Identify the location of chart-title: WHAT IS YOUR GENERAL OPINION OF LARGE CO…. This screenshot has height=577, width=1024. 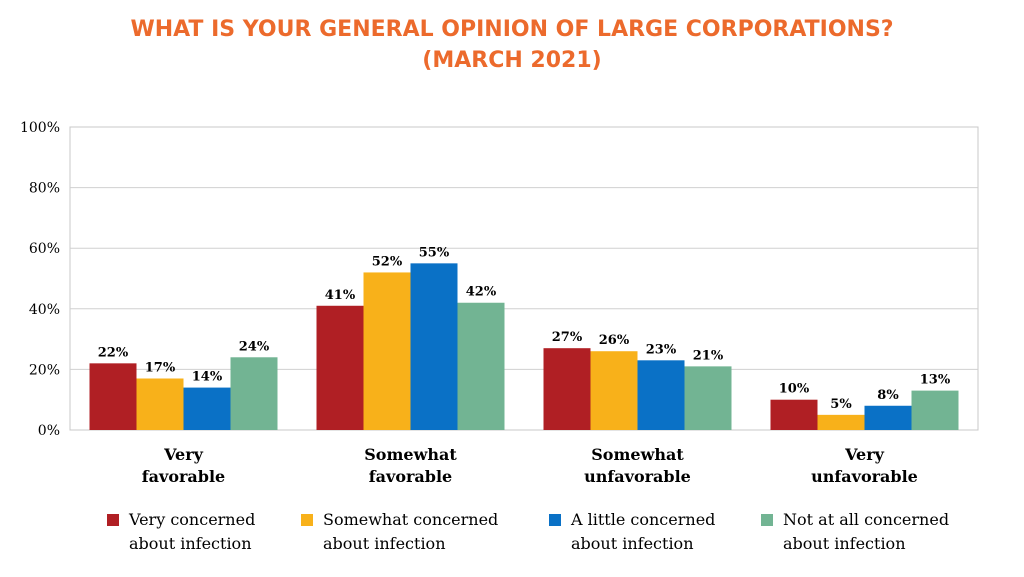
(511, 45).